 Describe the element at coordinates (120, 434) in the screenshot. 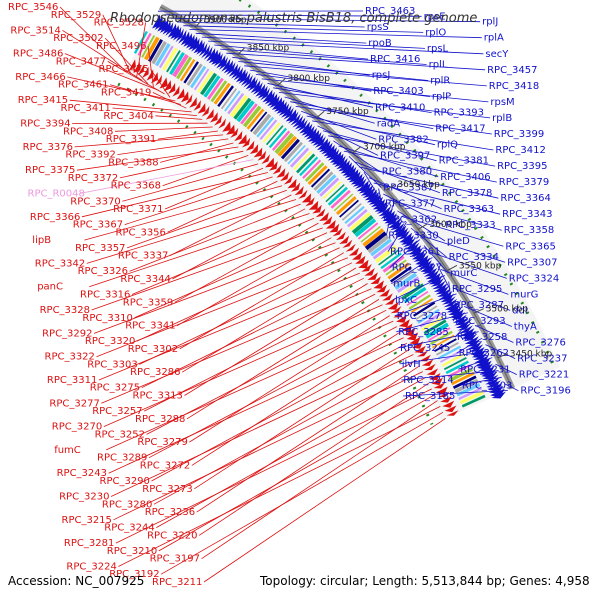

I see `gene-label-reverse: RPC_3252` at that location.